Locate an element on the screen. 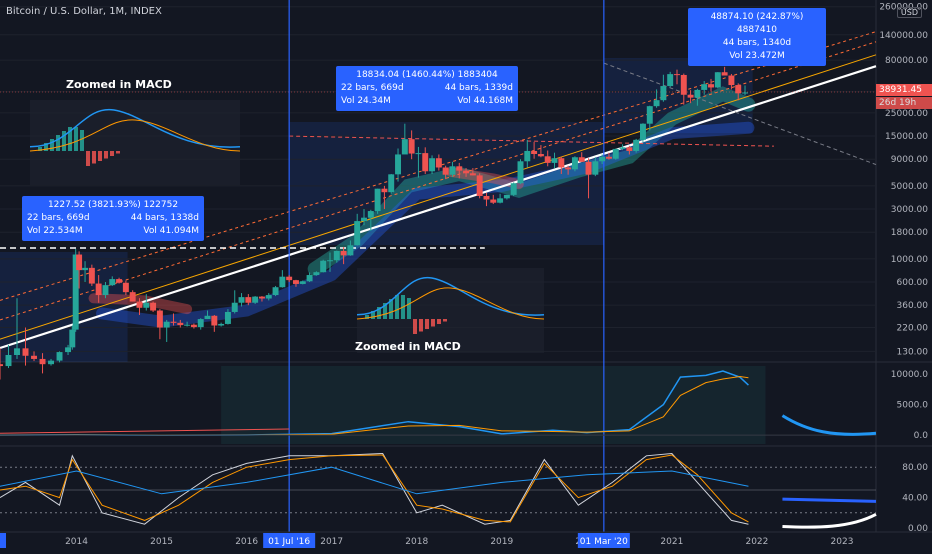  date-marker-bg-v1 is located at coordinates (289, 540).